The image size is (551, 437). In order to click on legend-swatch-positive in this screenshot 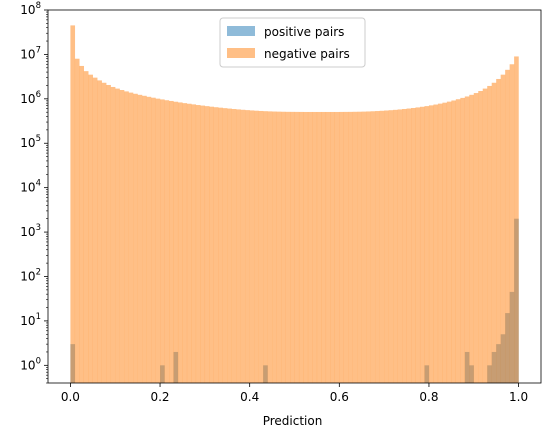, I will do `click(241, 31)`.